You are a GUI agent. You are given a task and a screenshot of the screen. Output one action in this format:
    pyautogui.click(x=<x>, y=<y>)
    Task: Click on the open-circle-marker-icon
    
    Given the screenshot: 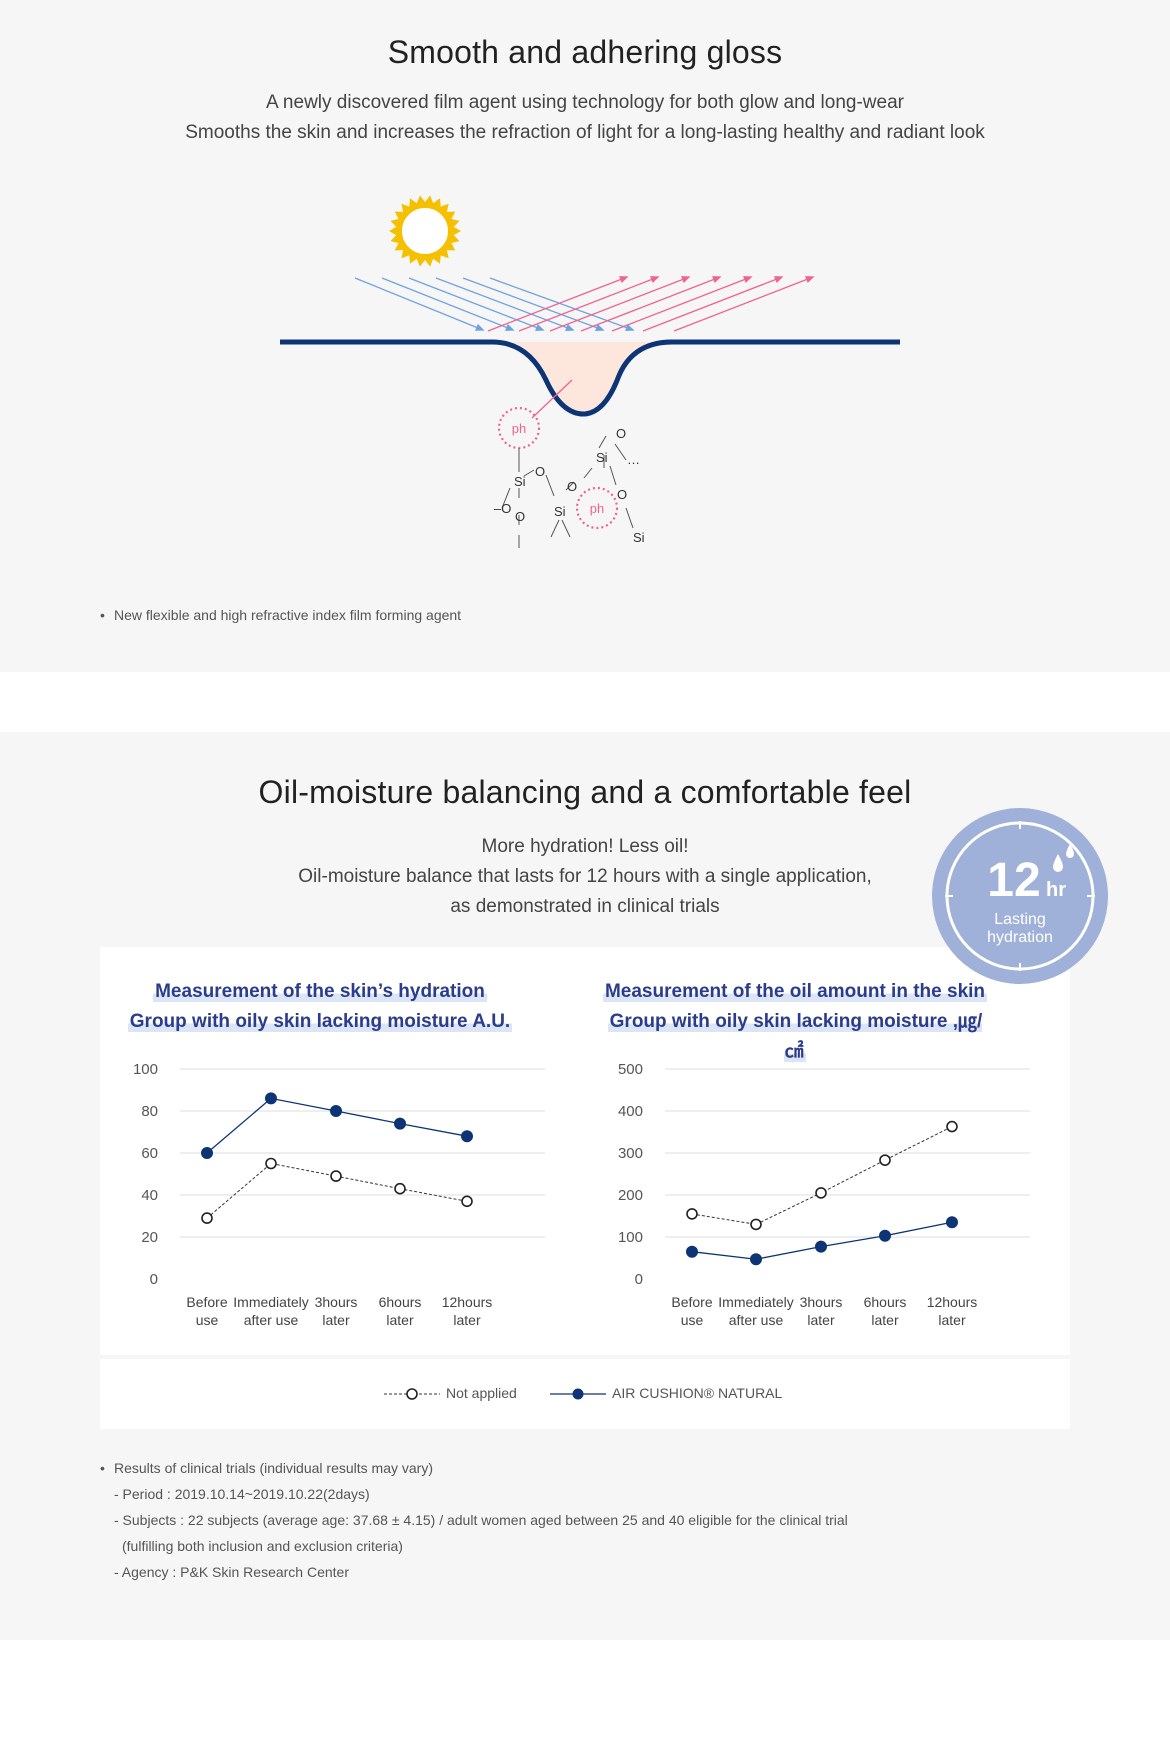 What is the action you would take?
    pyautogui.click(x=412, y=1394)
    